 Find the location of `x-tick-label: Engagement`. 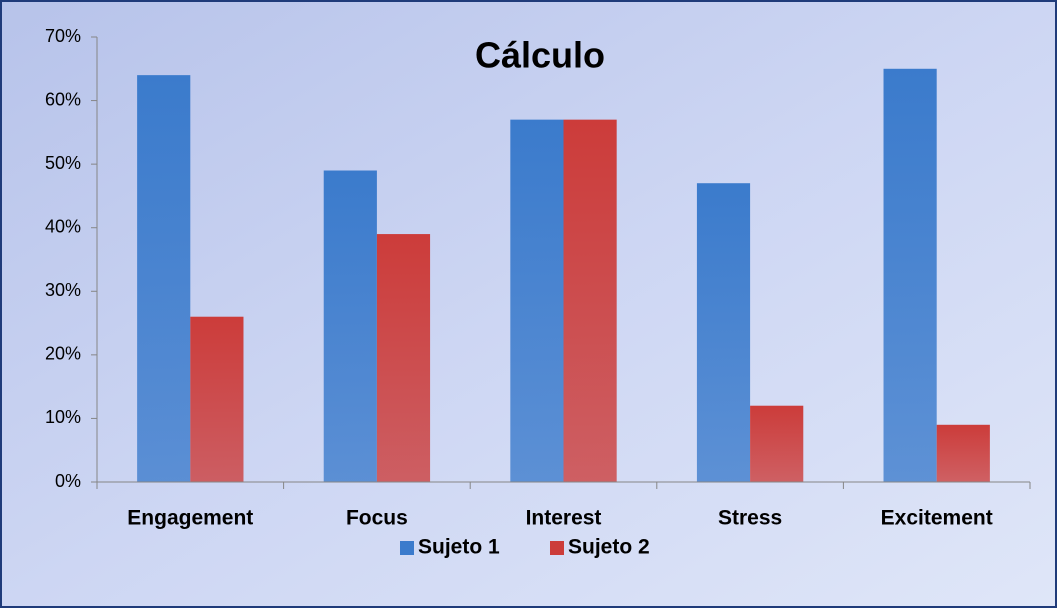

x-tick-label: Engagement is located at coordinates (190, 518).